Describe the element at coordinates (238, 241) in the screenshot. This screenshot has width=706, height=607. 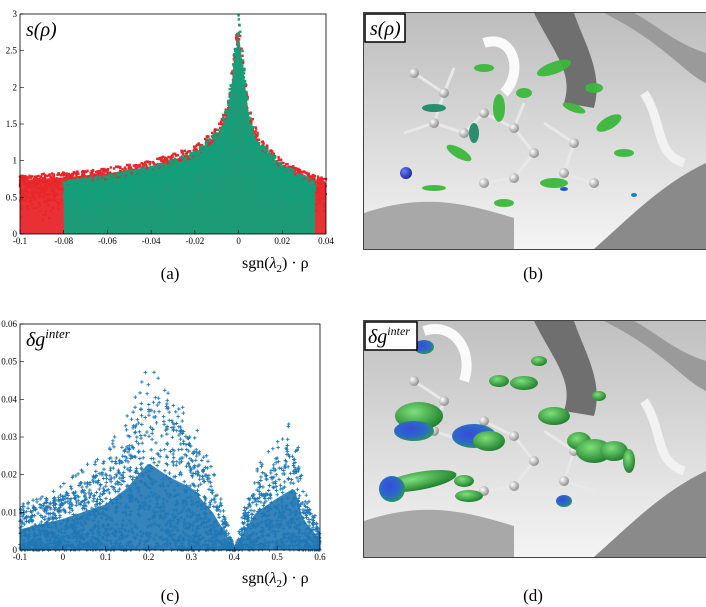
I see `x-tick-label: 0` at that location.